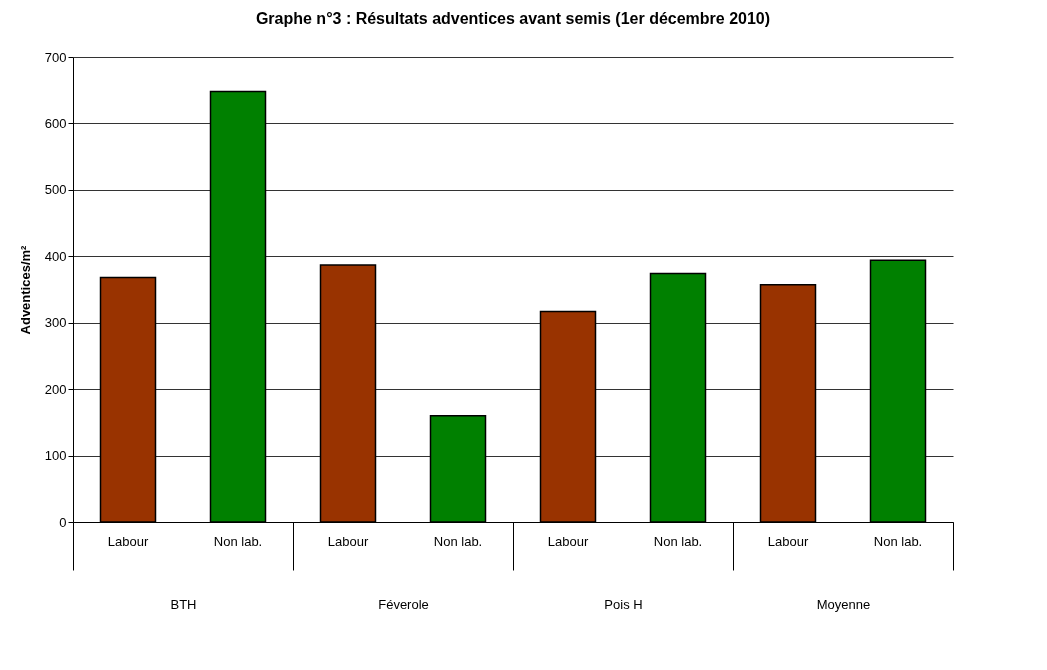 The width and height of the screenshot is (1047, 670). Describe the element at coordinates (183, 604) in the screenshot. I see `x-tick-label: BTH` at that location.